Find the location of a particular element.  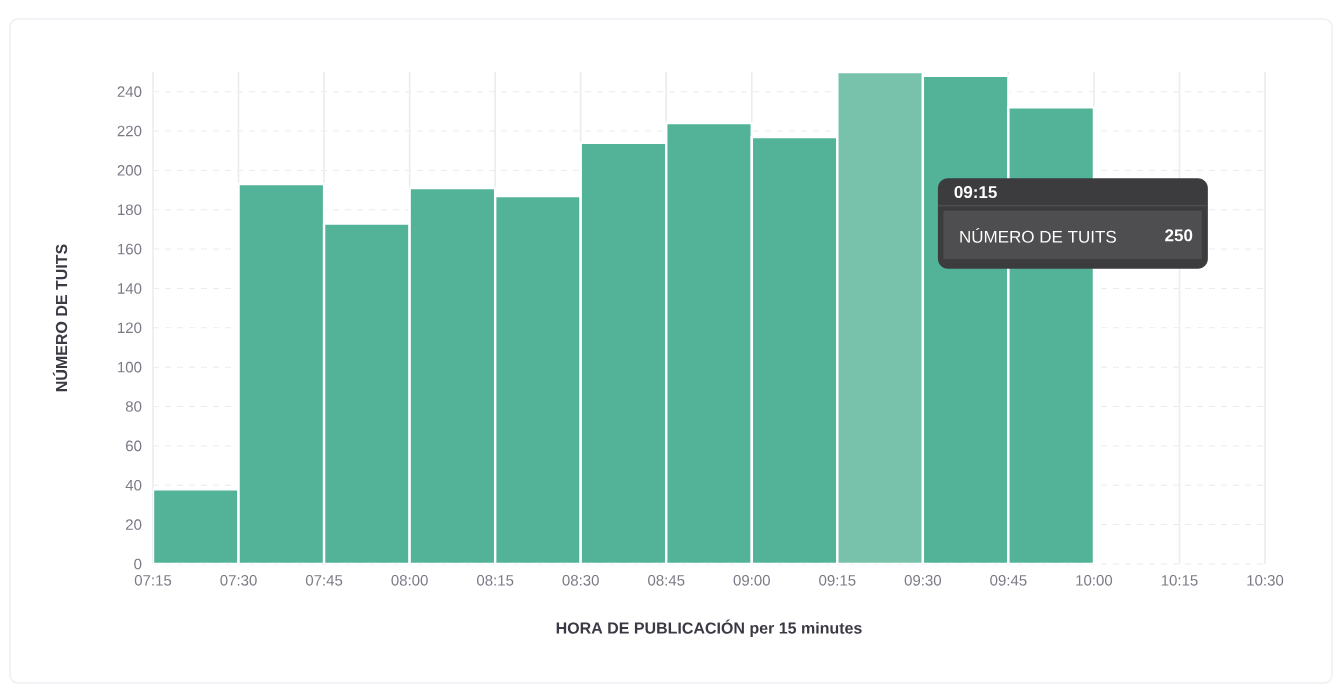

x-tick-label: 09:00 is located at coordinates (751, 580).